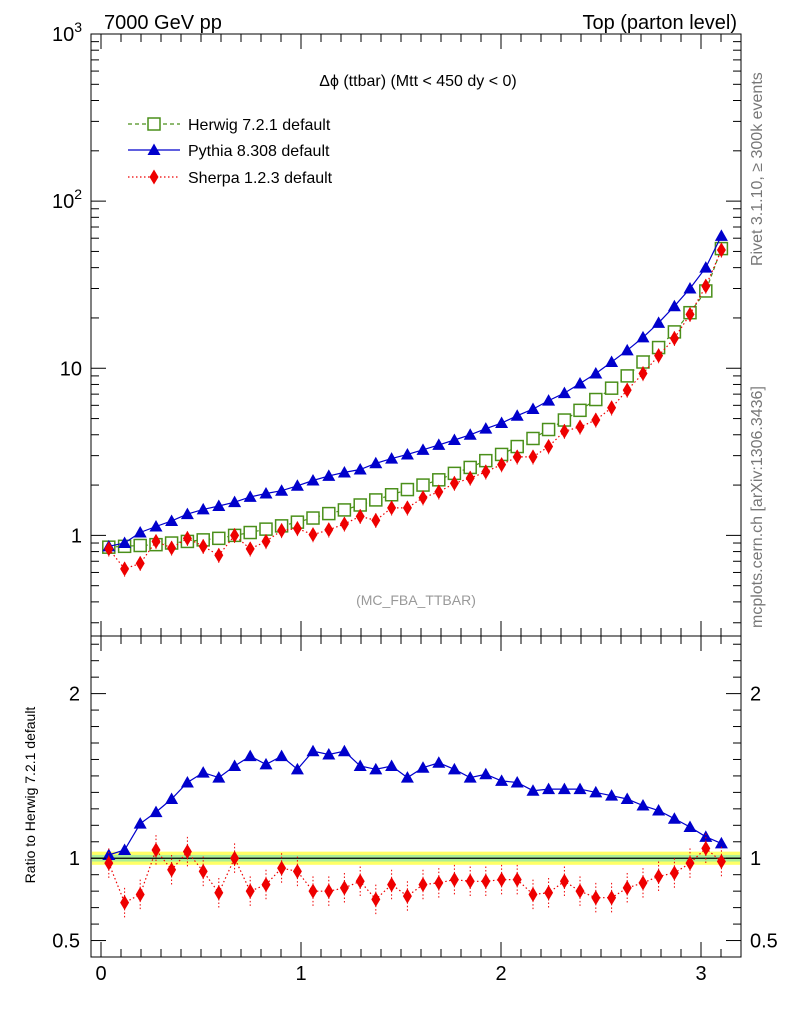 The image size is (786, 1024). I want to click on ratio-y-tick-label-left: 0.5, so click(66, 942).